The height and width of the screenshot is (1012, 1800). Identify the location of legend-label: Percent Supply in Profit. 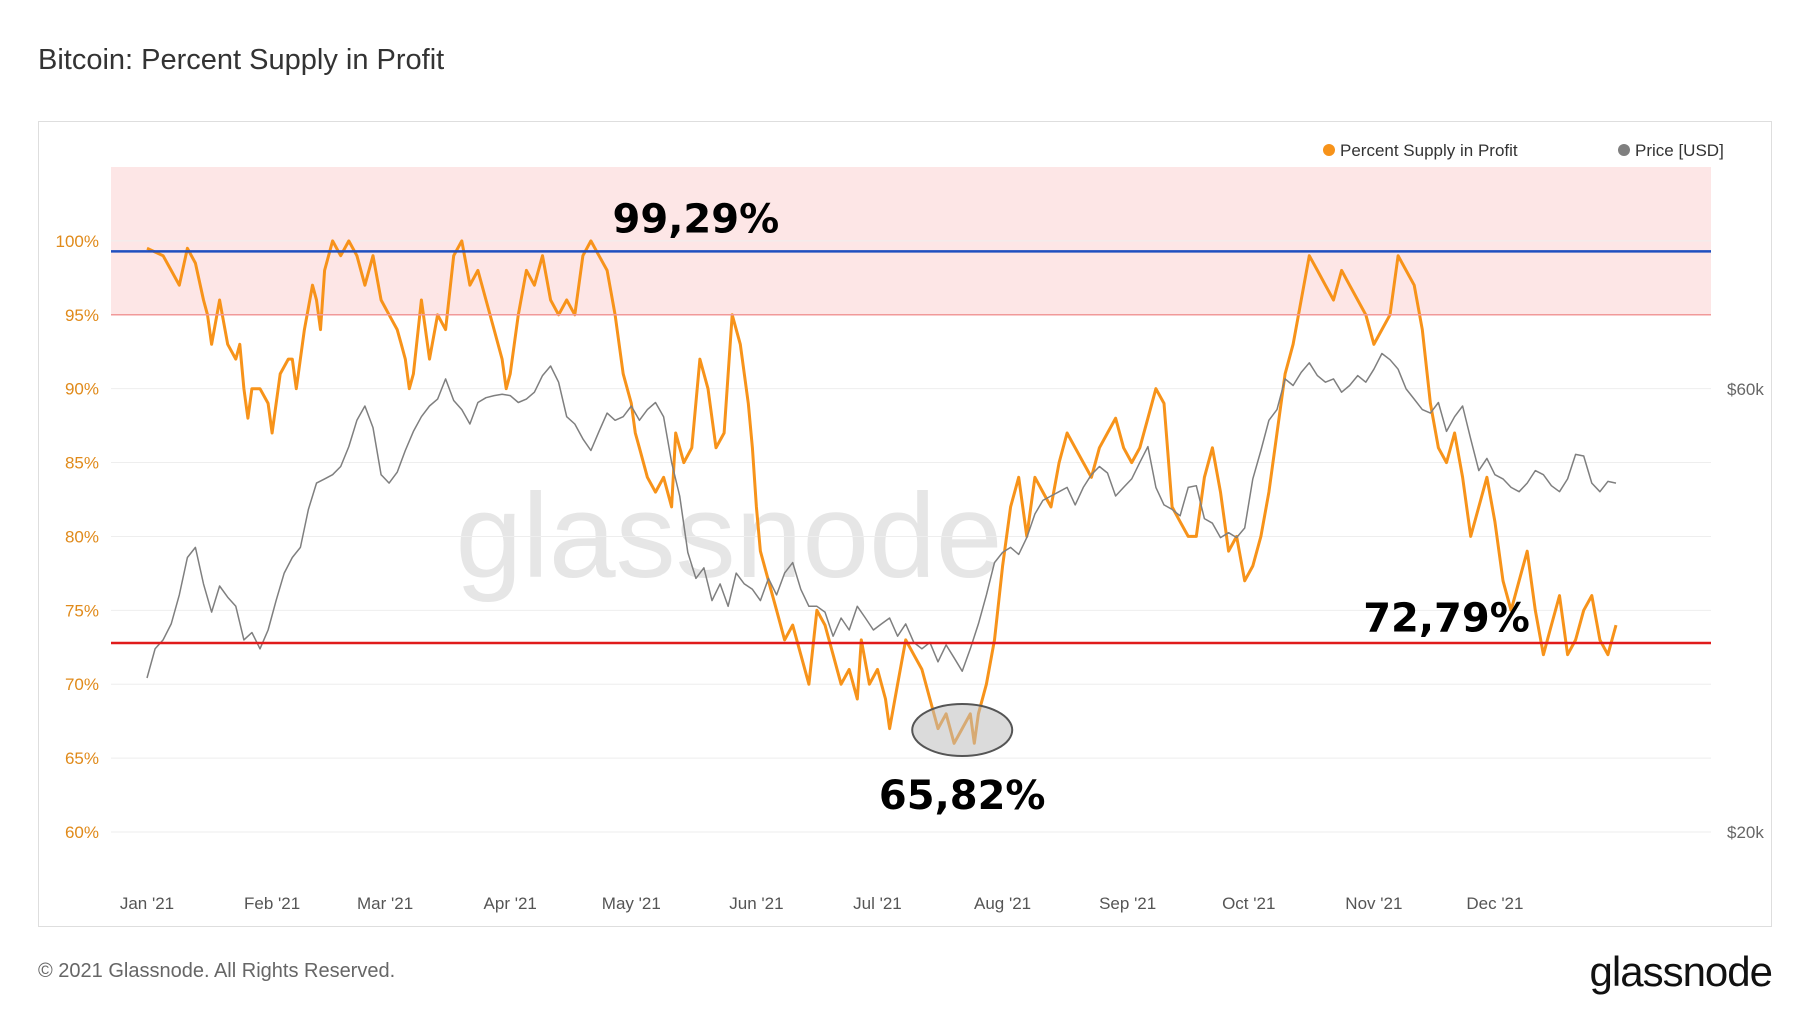
(1429, 150).